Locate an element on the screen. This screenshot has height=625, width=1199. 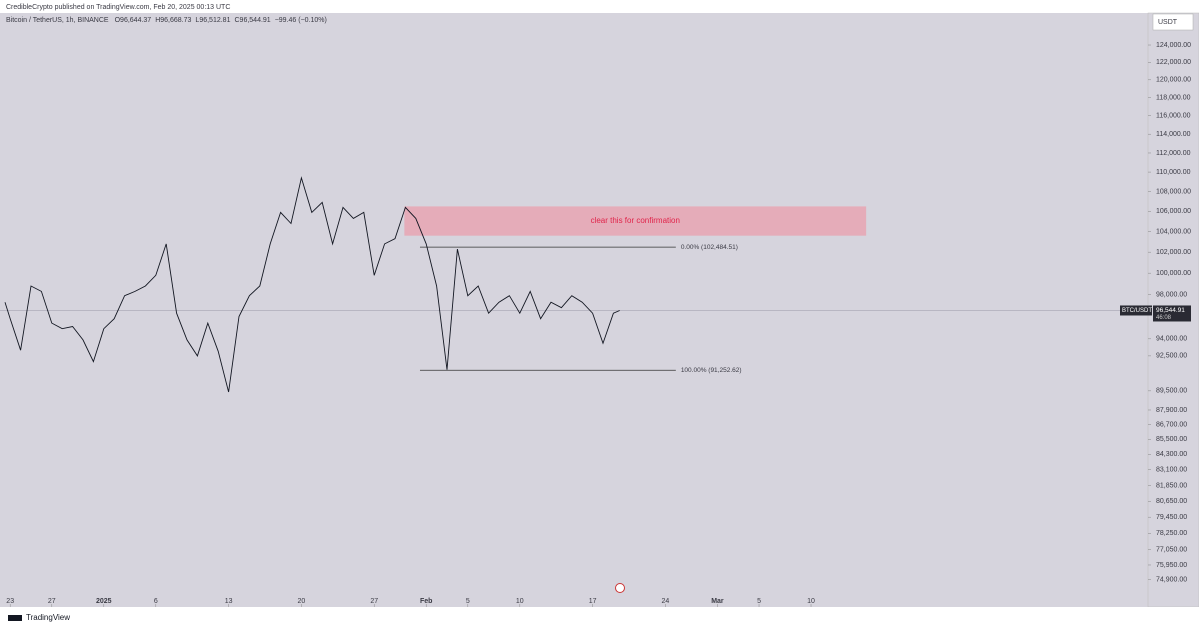
y-tick-label: 74,900.00 is located at coordinates (1171, 580).